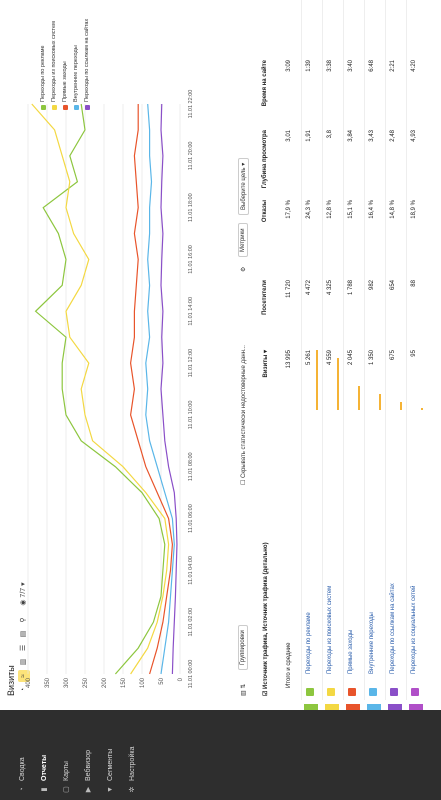 The width and height of the screenshot is (441, 800). What do you see at coordinates (243, 186) in the screenshot?
I see `choose-goal-select: Выберите цель ▾` at bounding box center [243, 186].